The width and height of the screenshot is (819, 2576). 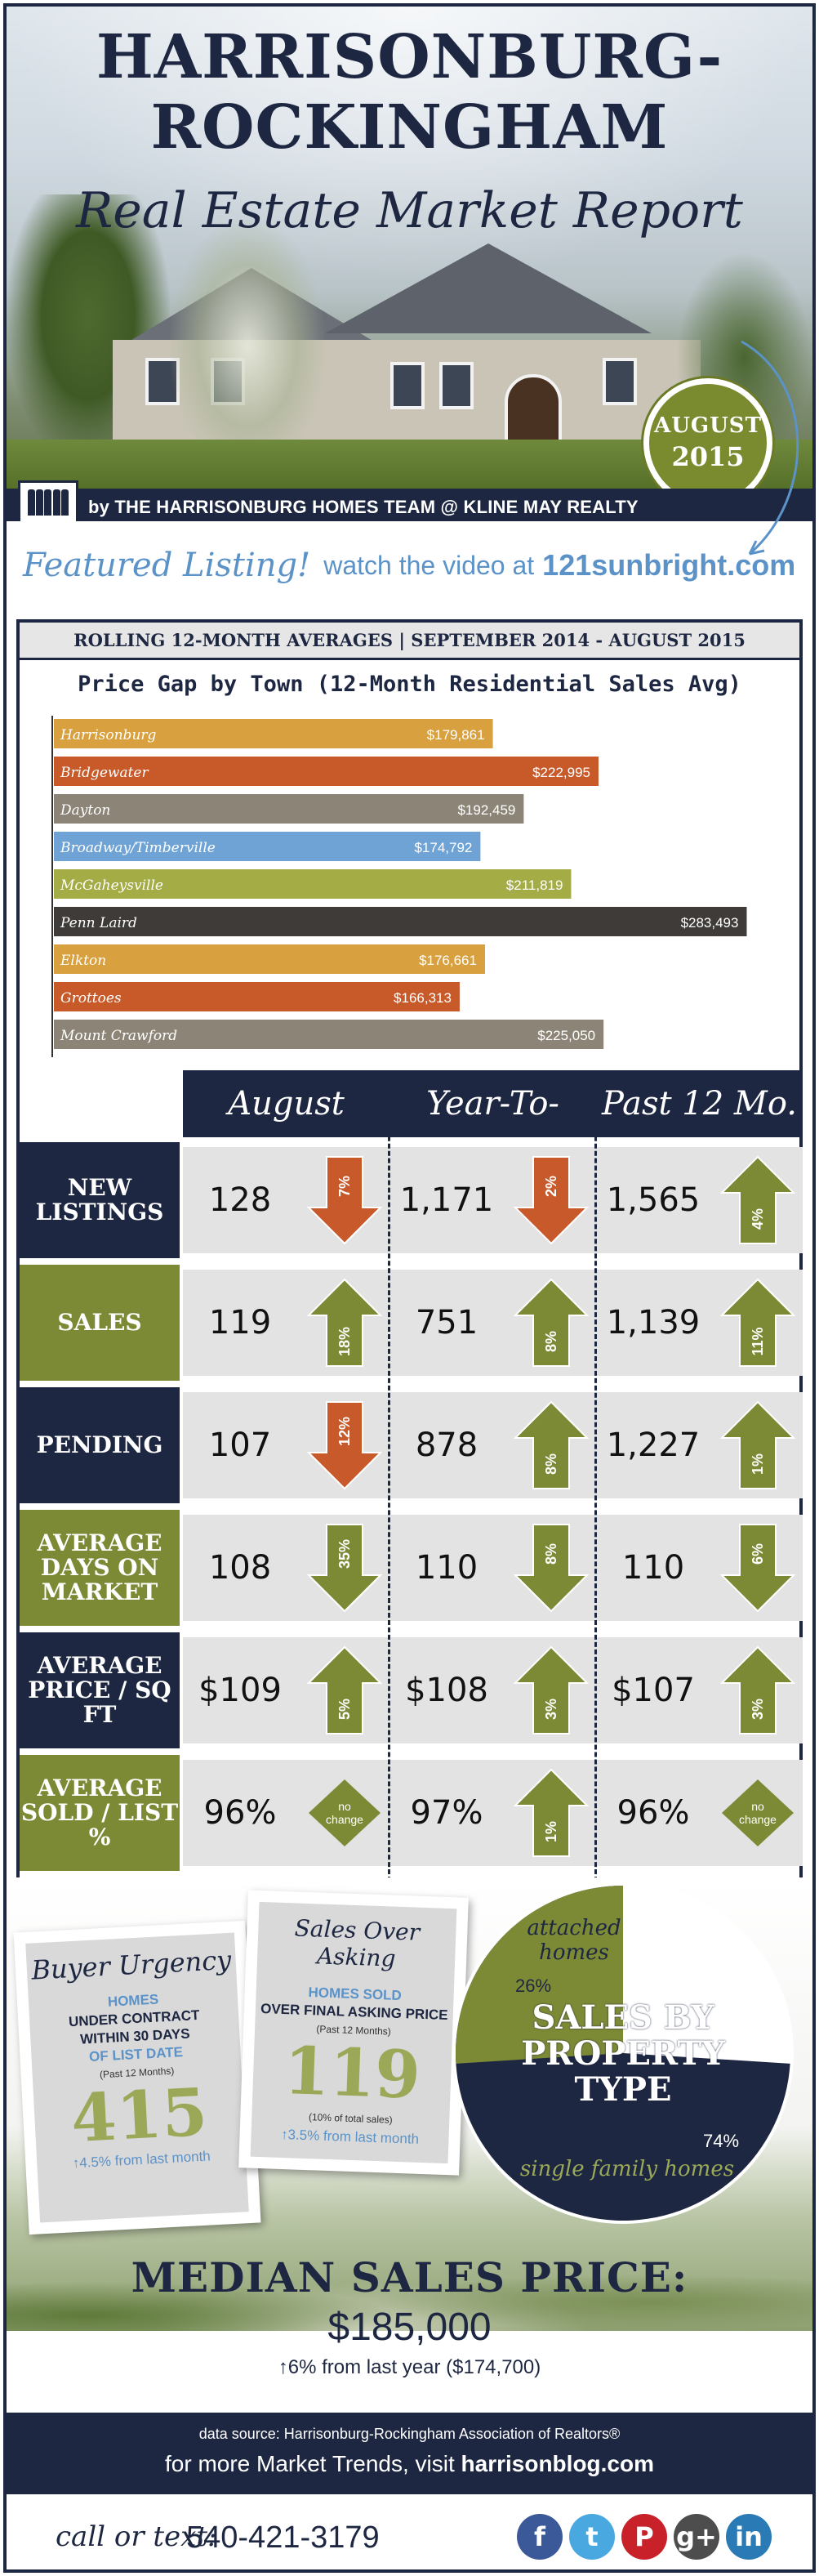 I want to click on stats-row-average-days-on-market: AVERAGE DAYS ON MARKET 108 35% 110 8% 110 6%, so click(x=412, y=1568).